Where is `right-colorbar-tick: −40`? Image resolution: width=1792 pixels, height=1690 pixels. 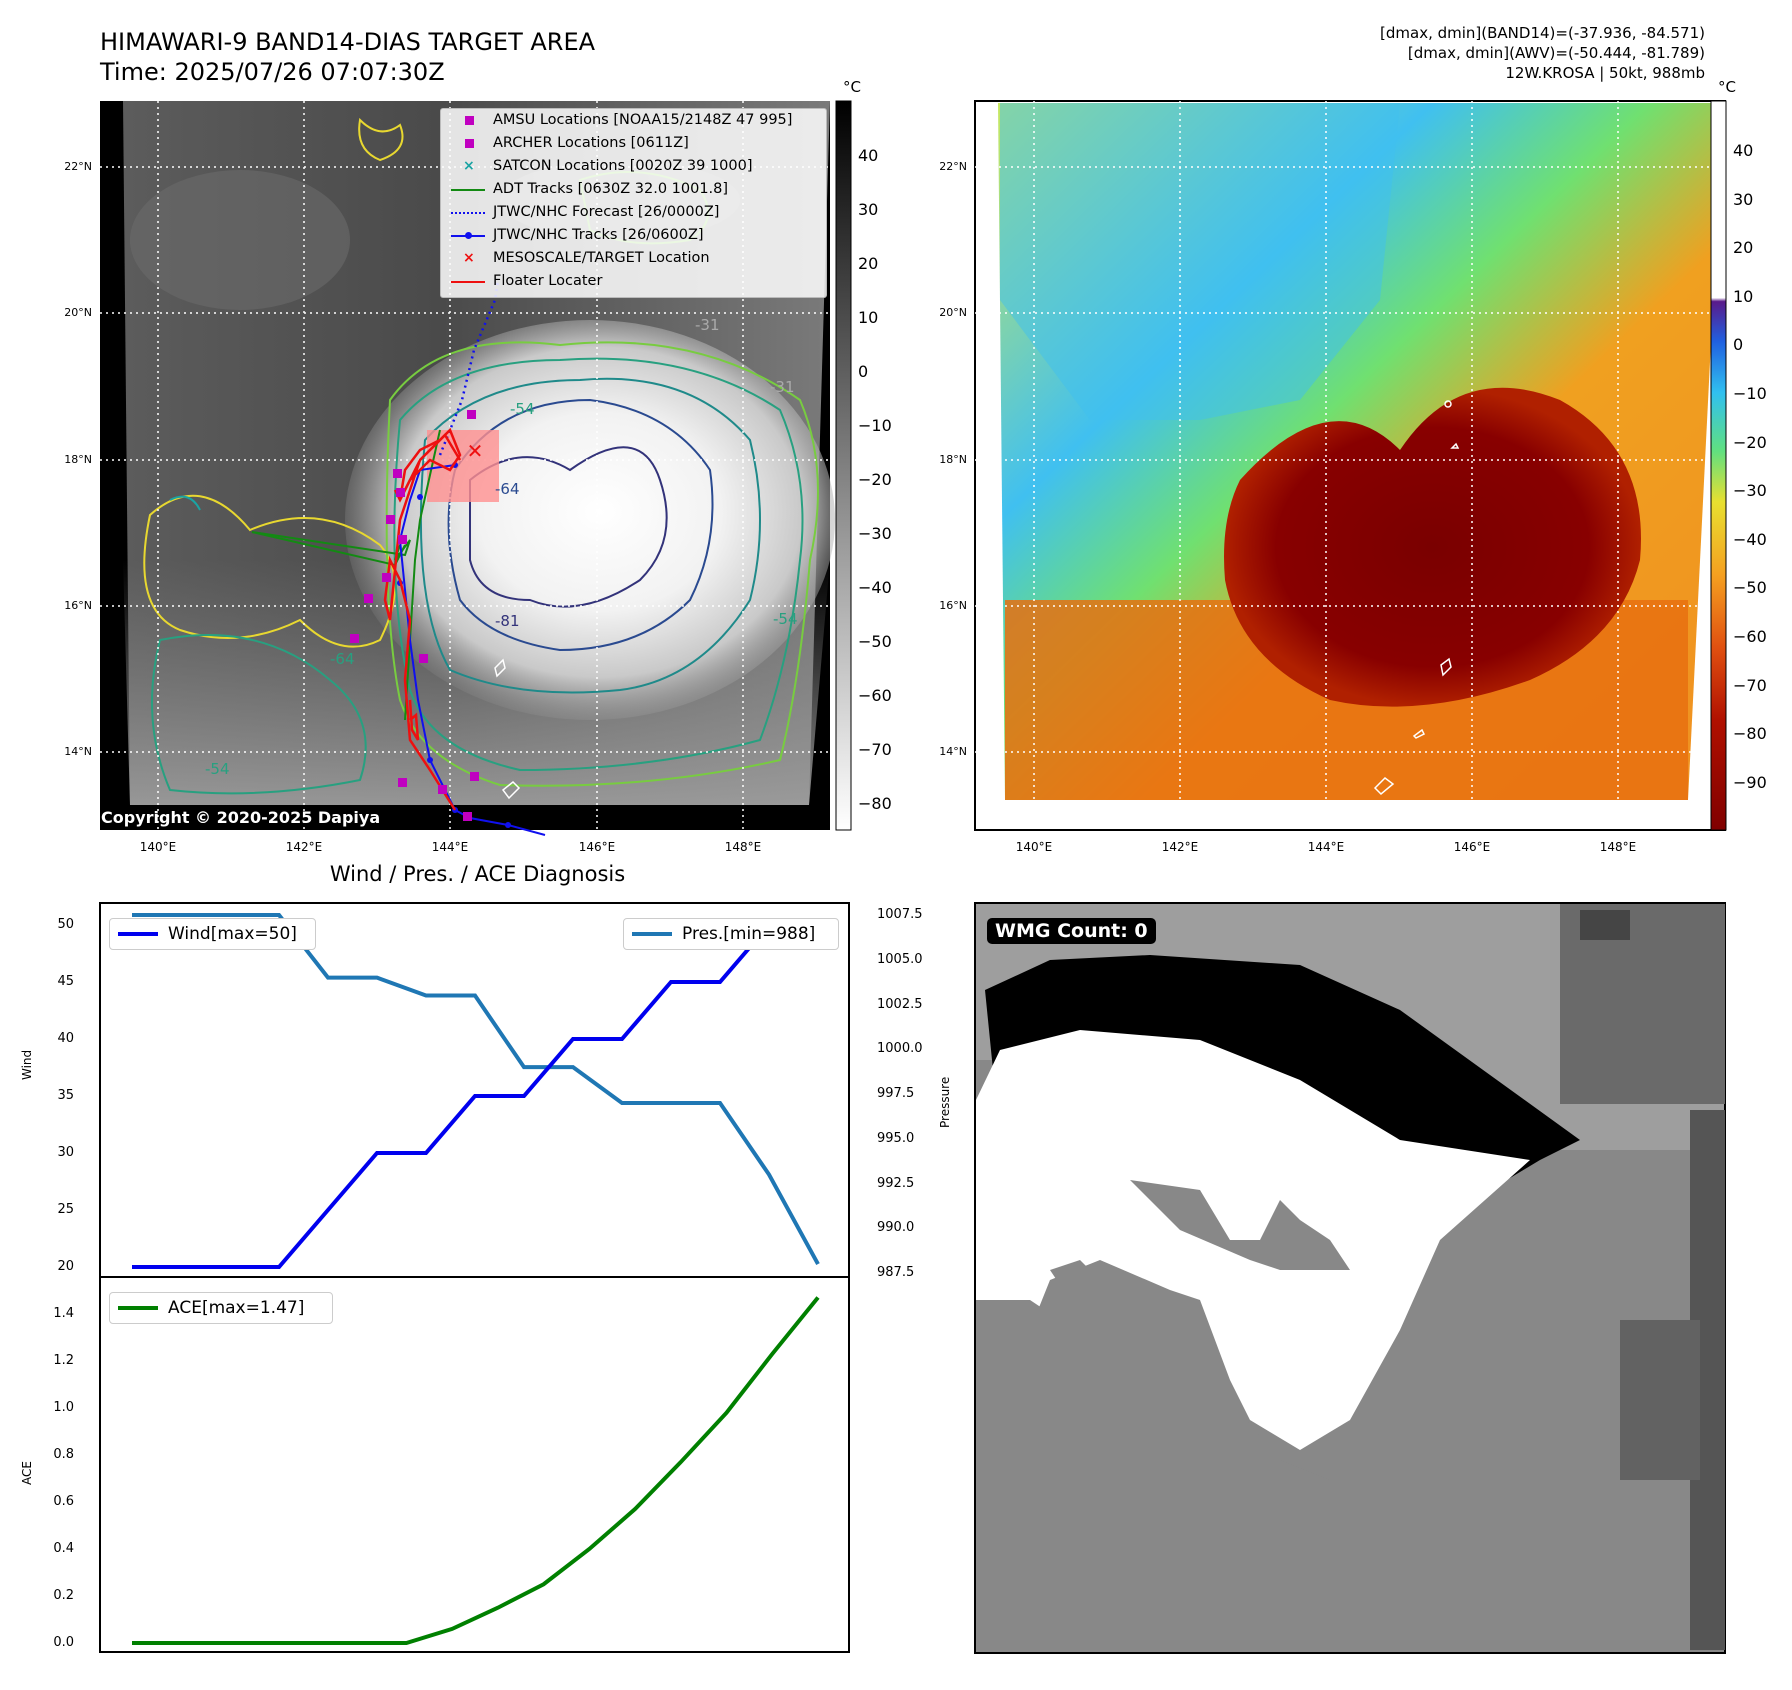 right-colorbar-tick: −40 is located at coordinates (1750, 539).